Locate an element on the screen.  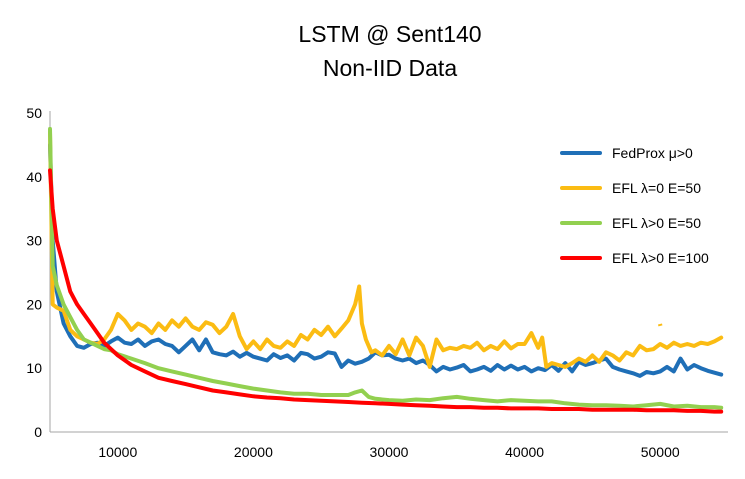
chart-title: LSTM @ Sent140 is located at coordinates (389, 34).